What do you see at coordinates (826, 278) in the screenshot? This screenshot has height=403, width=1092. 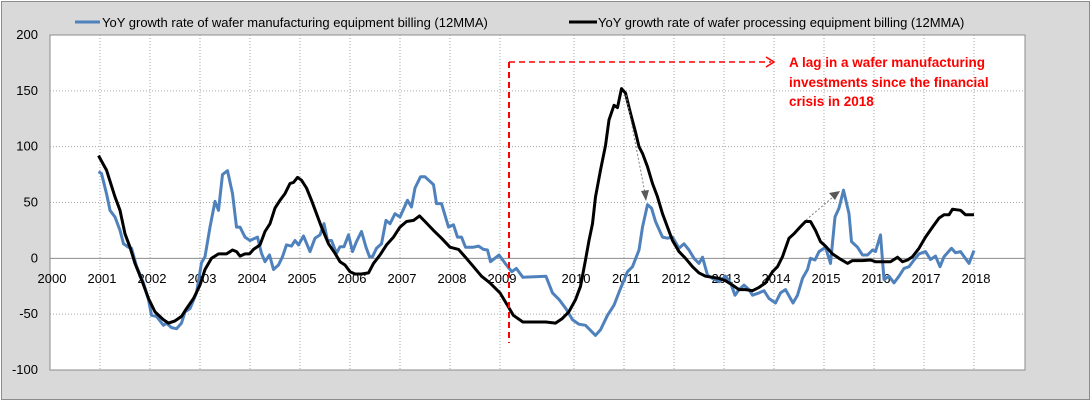 I see `x-tick-label: 2015` at bounding box center [826, 278].